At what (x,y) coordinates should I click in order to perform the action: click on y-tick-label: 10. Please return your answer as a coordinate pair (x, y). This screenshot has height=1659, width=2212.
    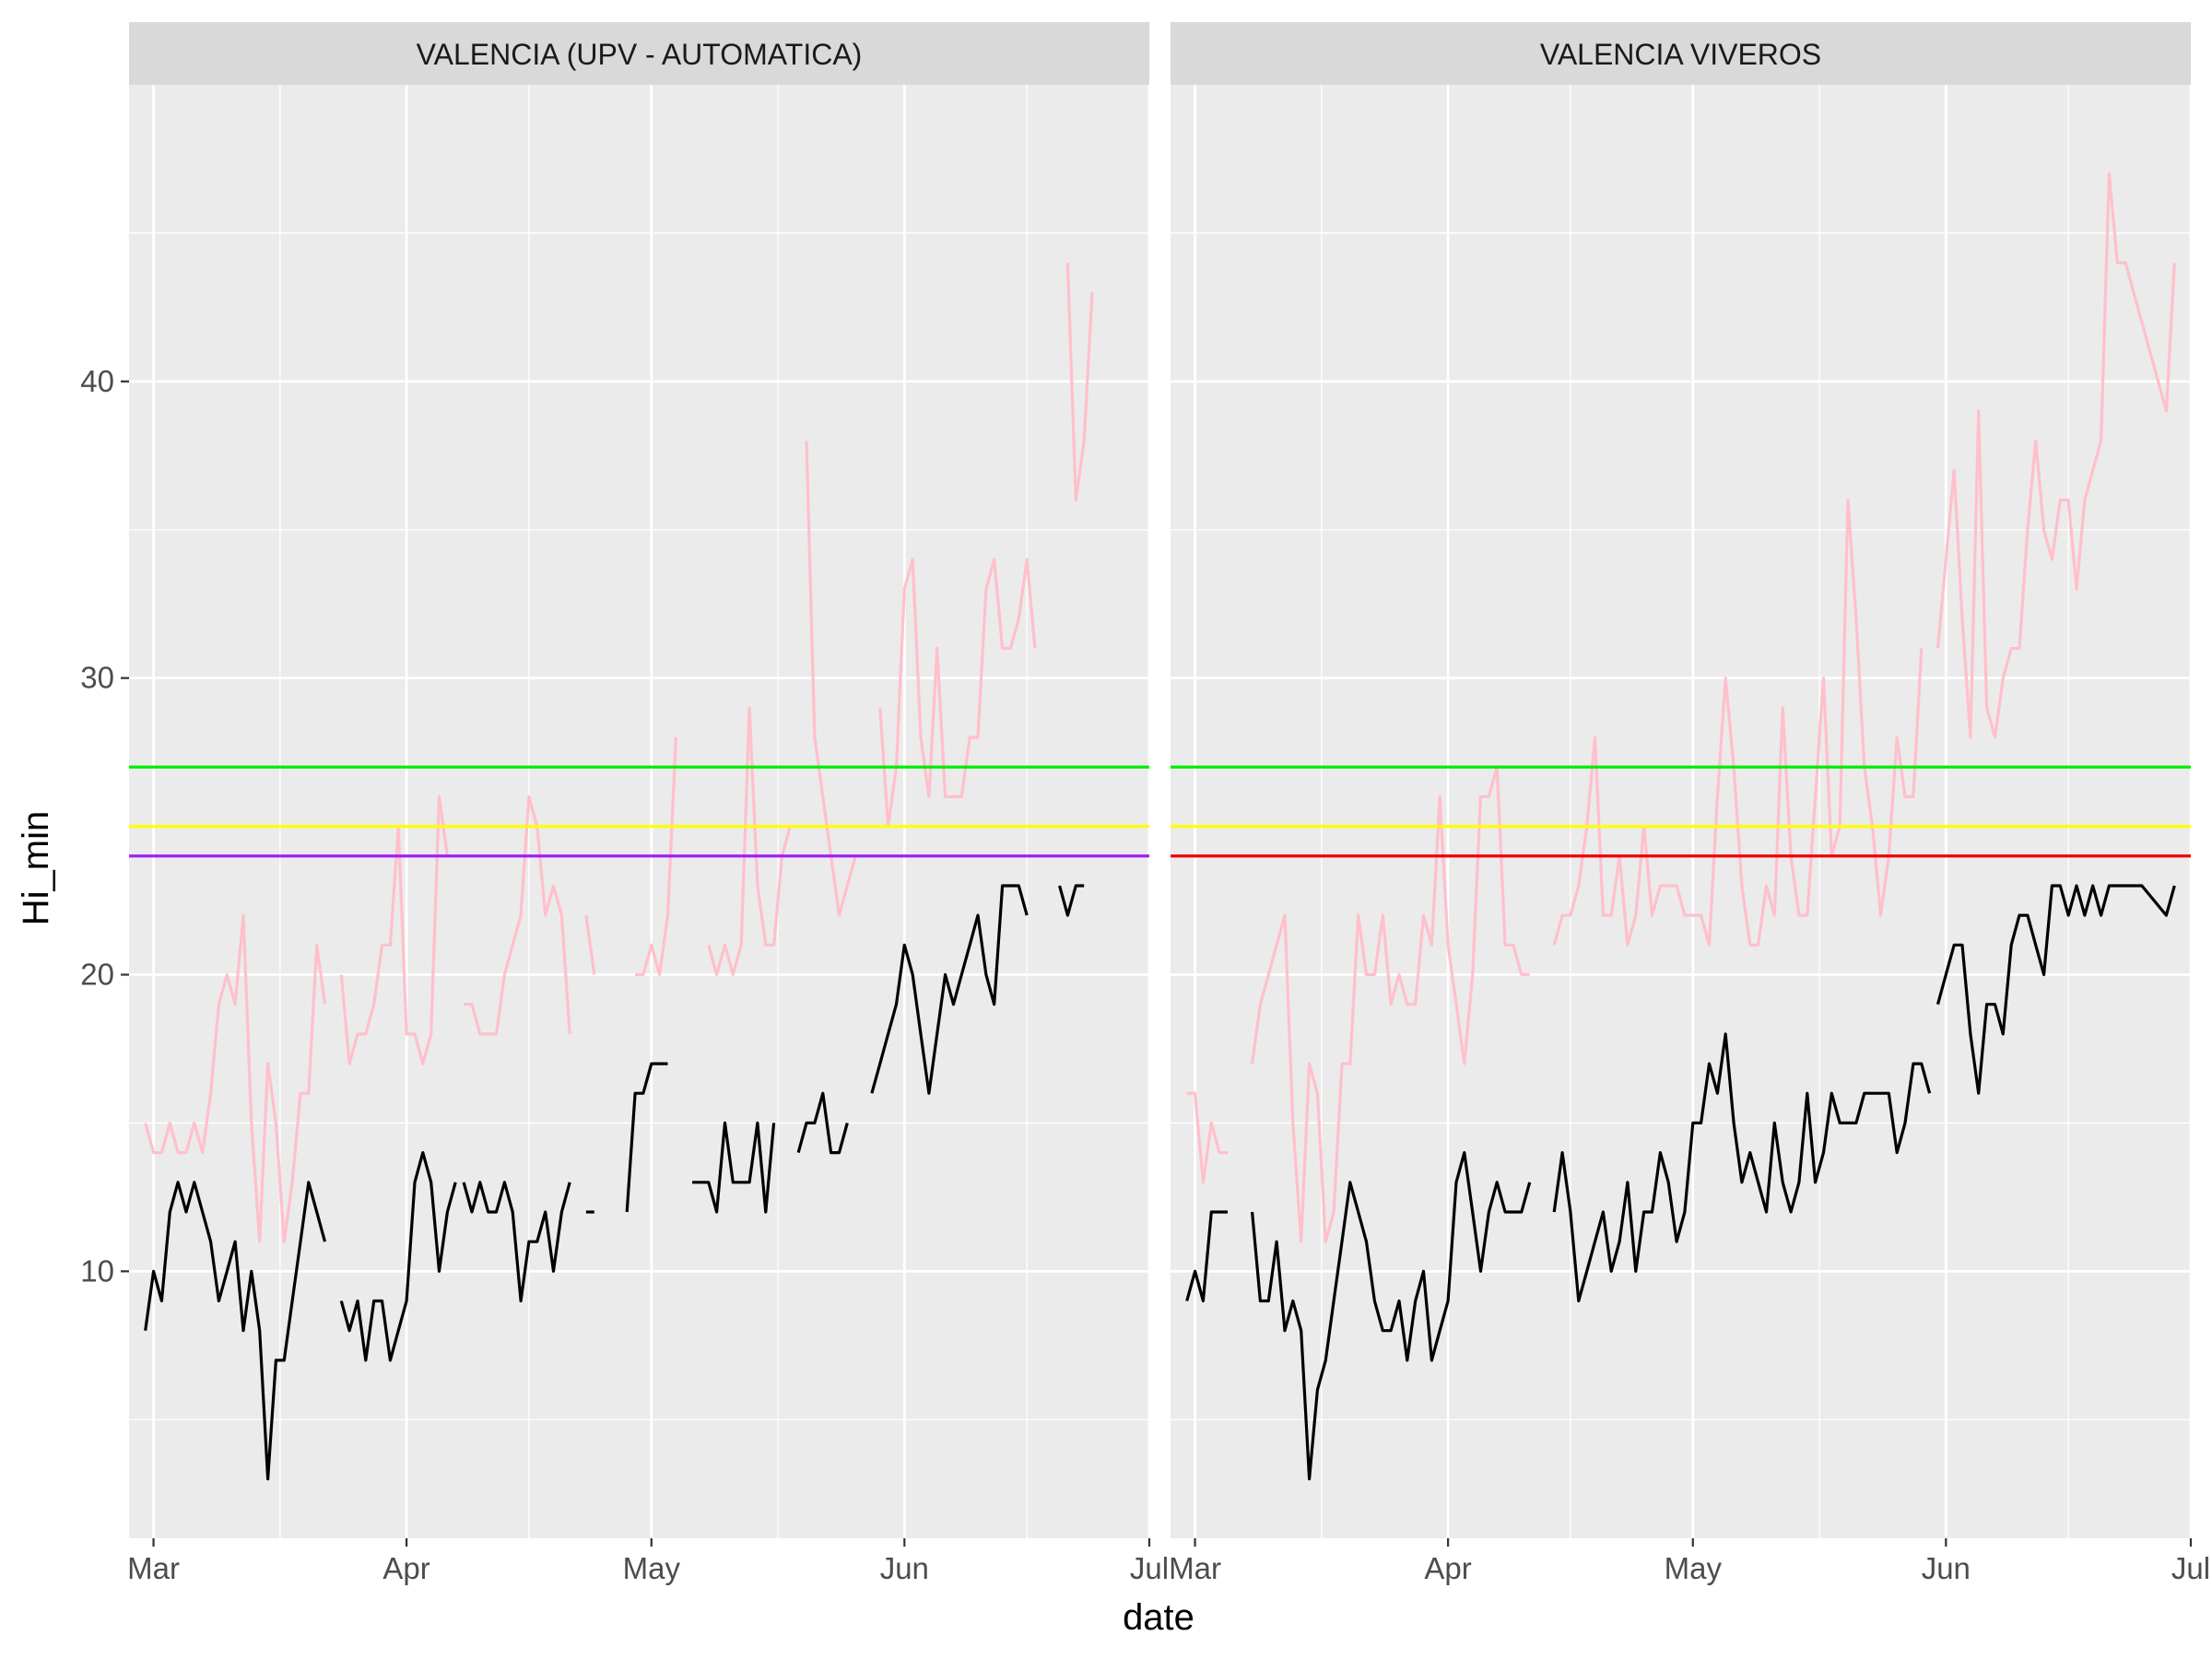
    Looking at the image, I should click on (97, 1270).